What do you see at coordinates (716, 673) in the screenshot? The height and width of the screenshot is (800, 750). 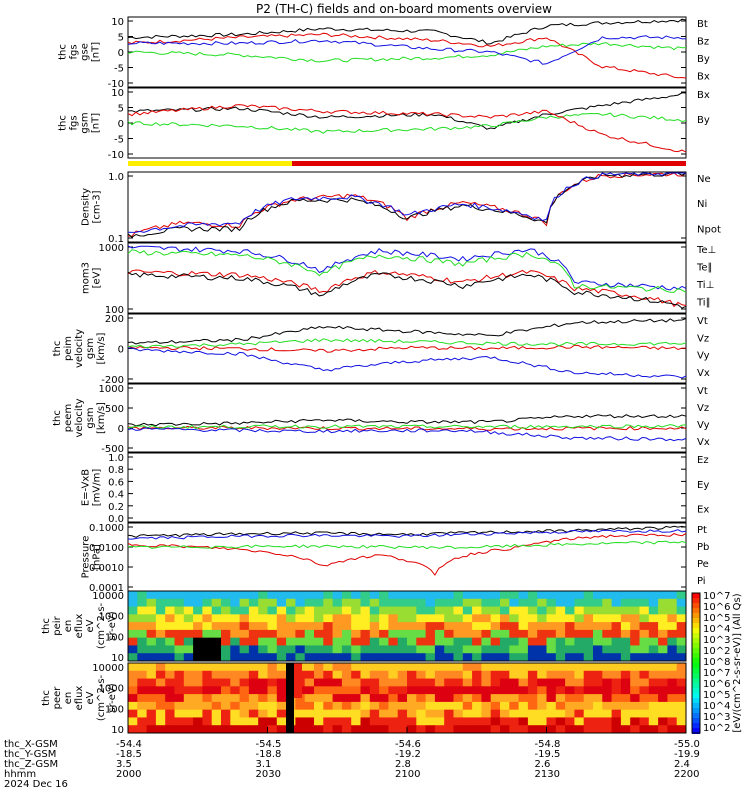 I see `colorbar-tick-label: 10^7` at bounding box center [716, 673].